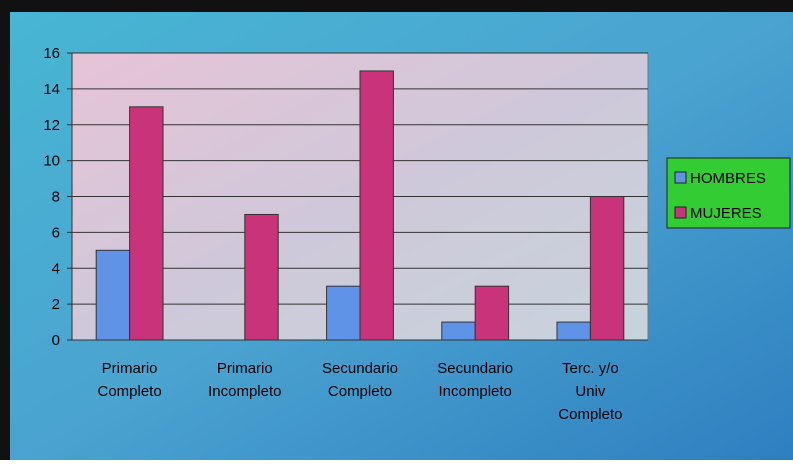  What do you see at coordinates (129, 380) in the screenshot?
I see `x-tick-label: Primario Completo` at bounding box center [129, 380].